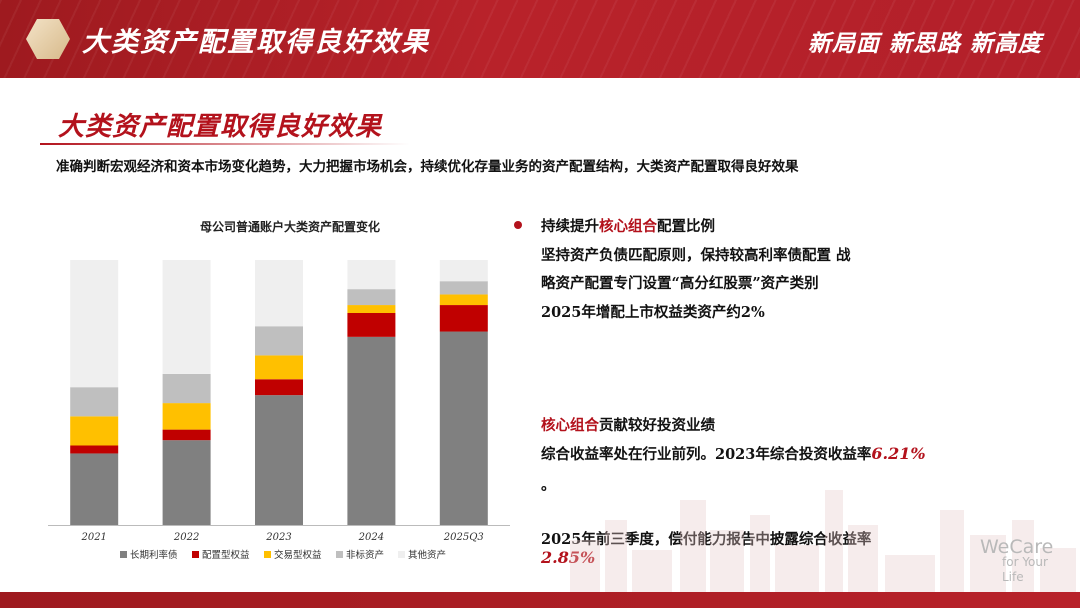  I want to click on section-title: 大类资产配置取得良好效果, so click(220, 127).